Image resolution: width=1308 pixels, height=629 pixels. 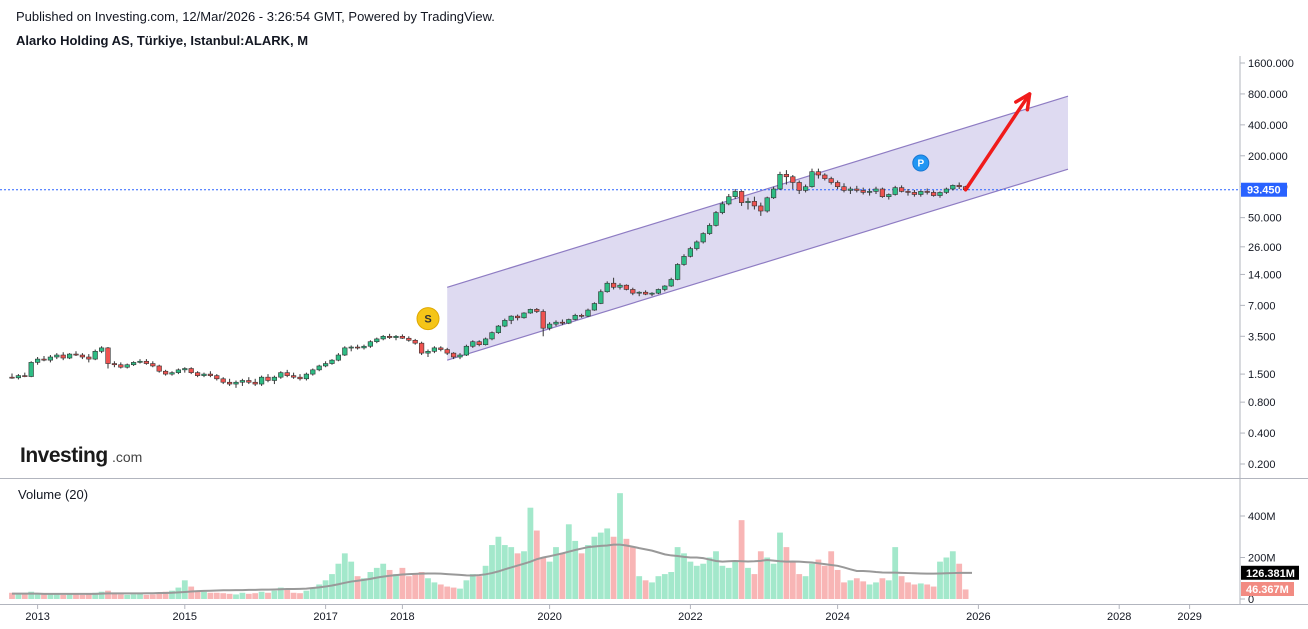 What do you see at coordinates (1268, 157) in the screenshot?
I see `price-tick-label: 200.000` at bounding box center [1268, 157].